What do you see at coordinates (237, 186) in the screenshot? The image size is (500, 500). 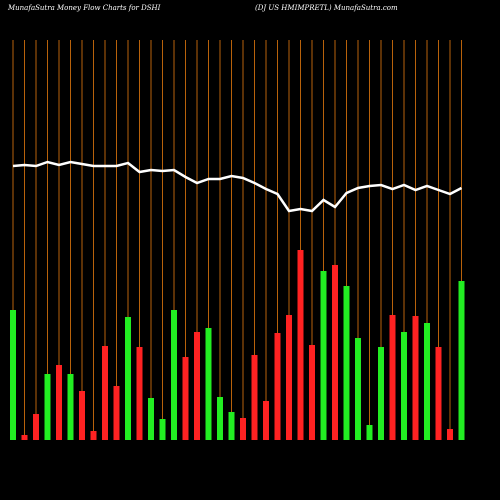 I see `price-line` at bounding box center [237, 186].